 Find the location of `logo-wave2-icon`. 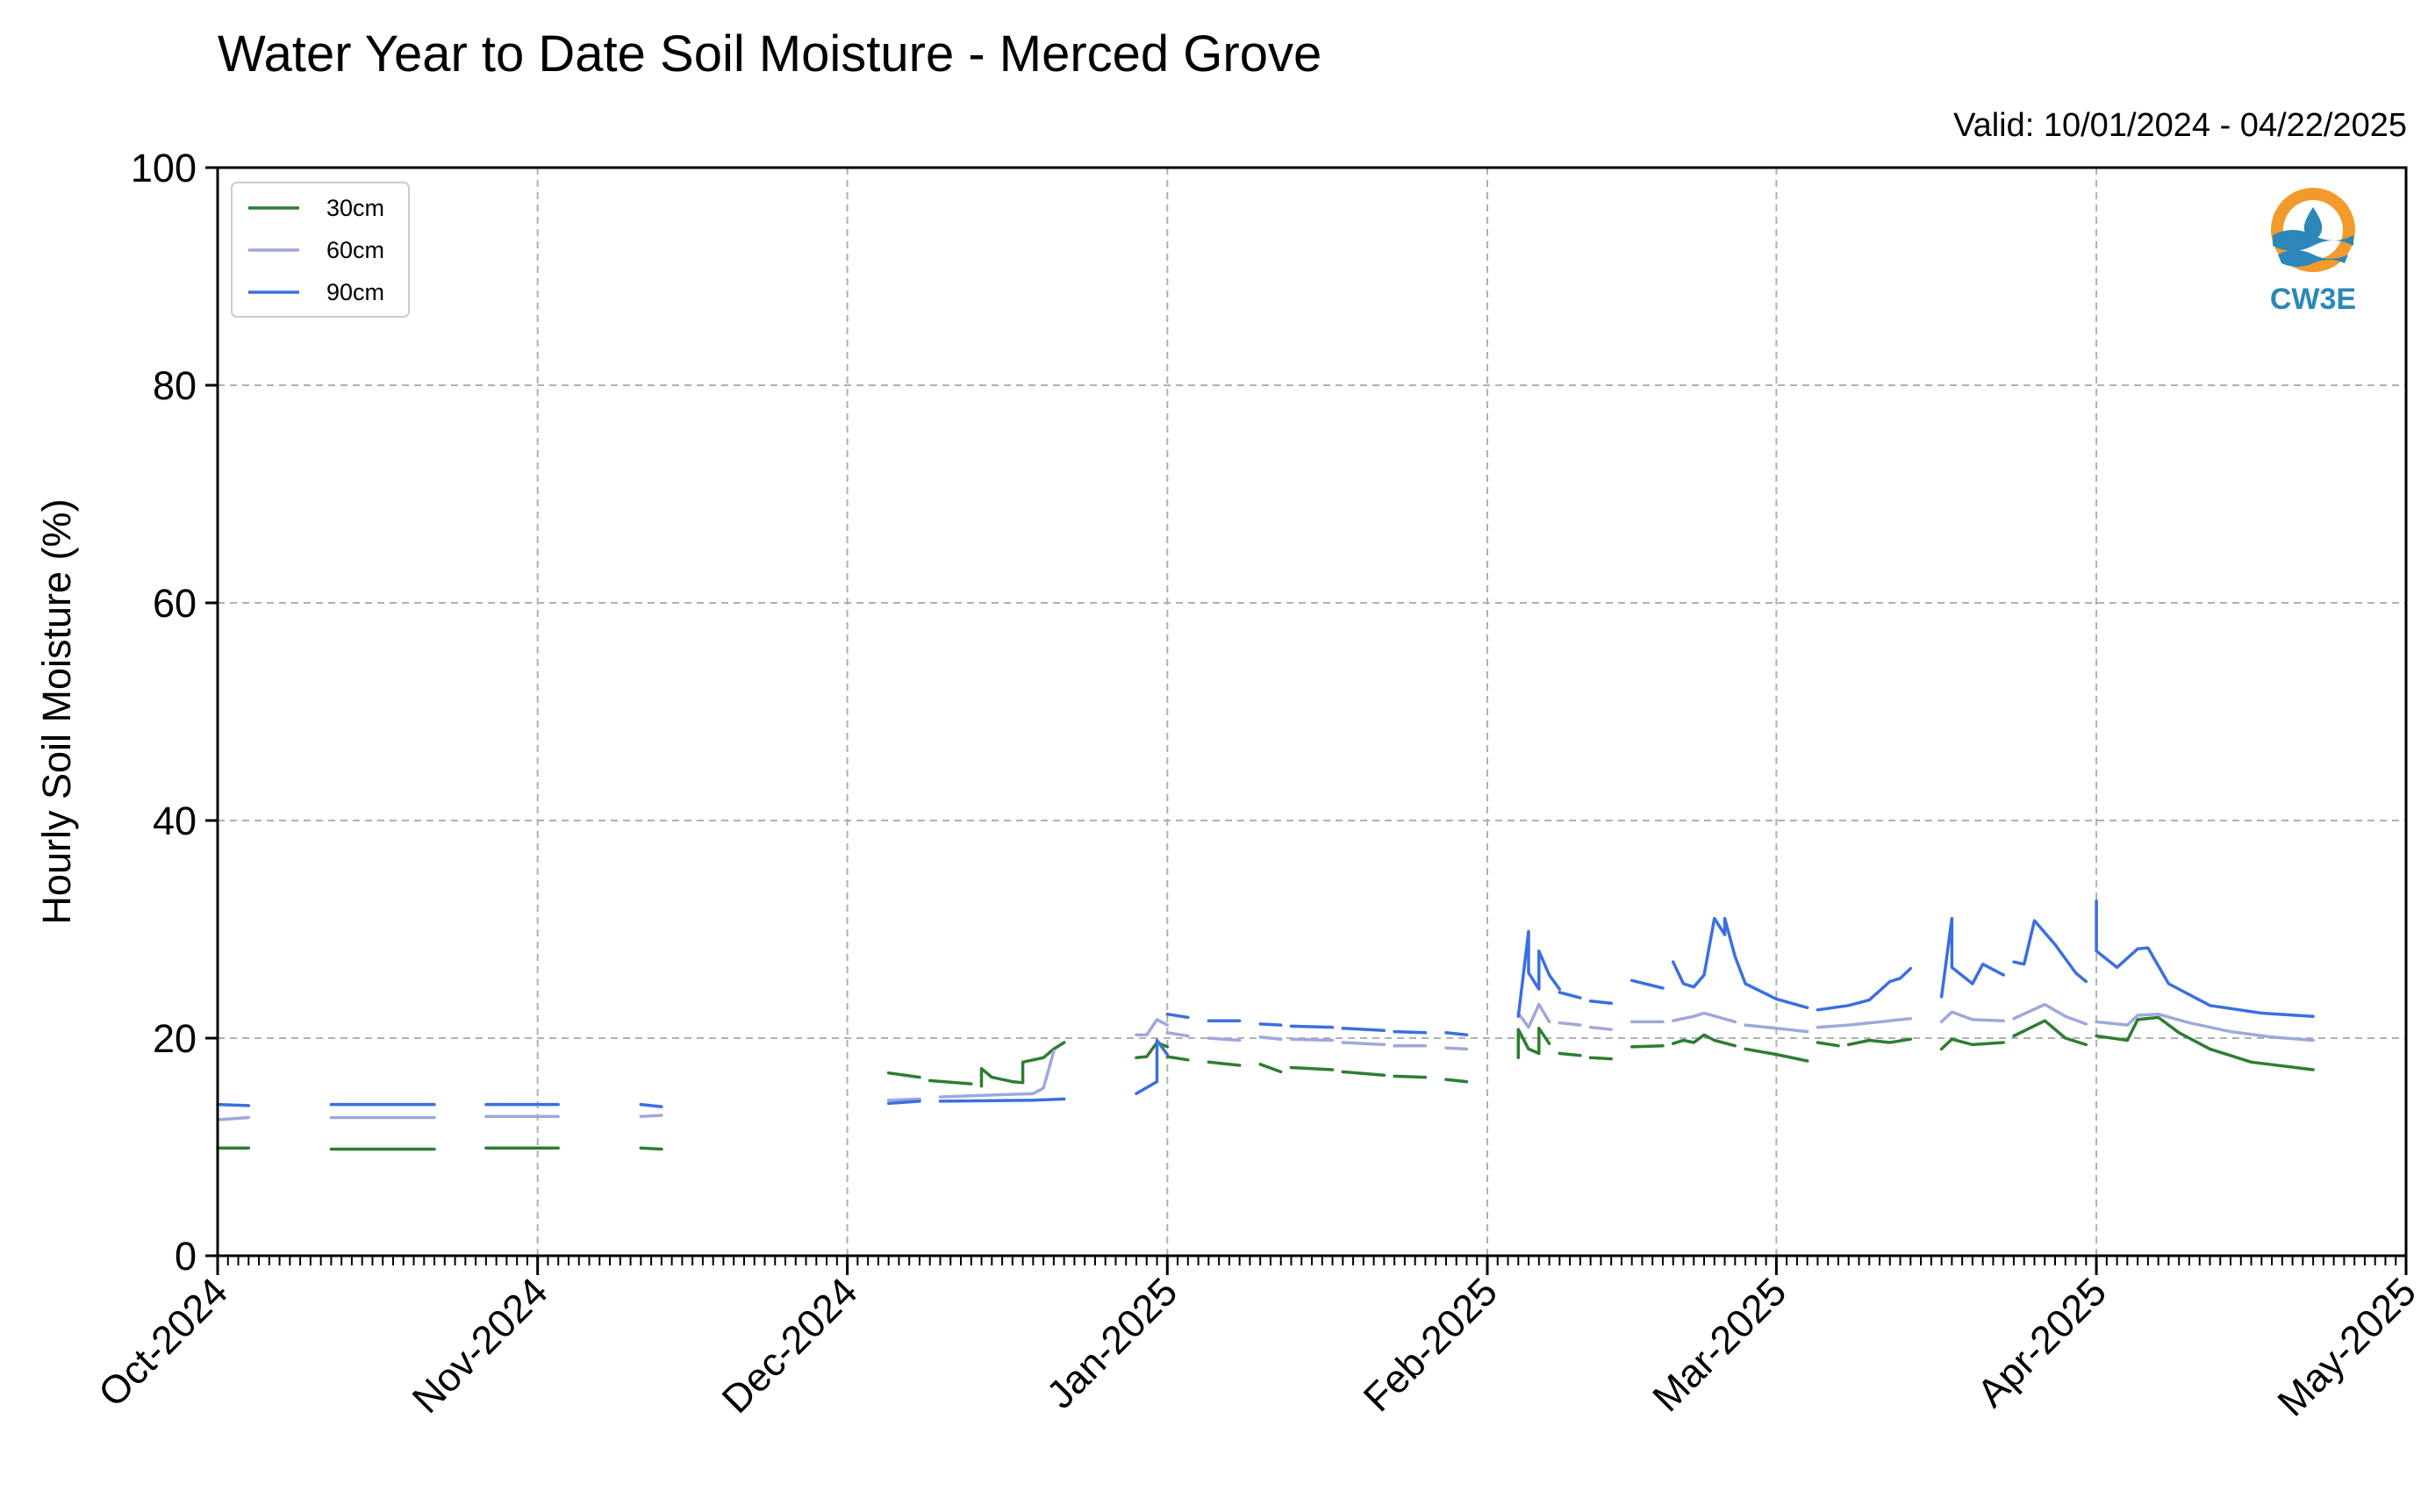

logo-wave2-icon is located at coordinates (2313, 258).